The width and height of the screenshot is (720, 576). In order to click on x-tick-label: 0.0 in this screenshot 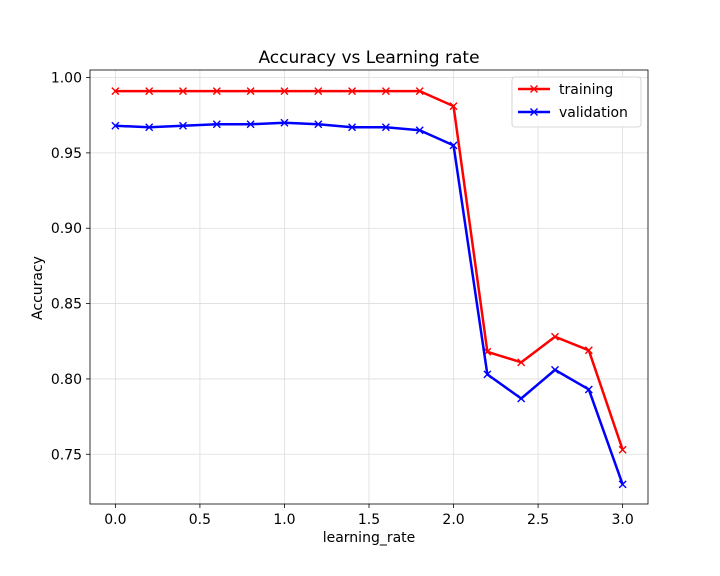, I will do `click(115, 520)`.